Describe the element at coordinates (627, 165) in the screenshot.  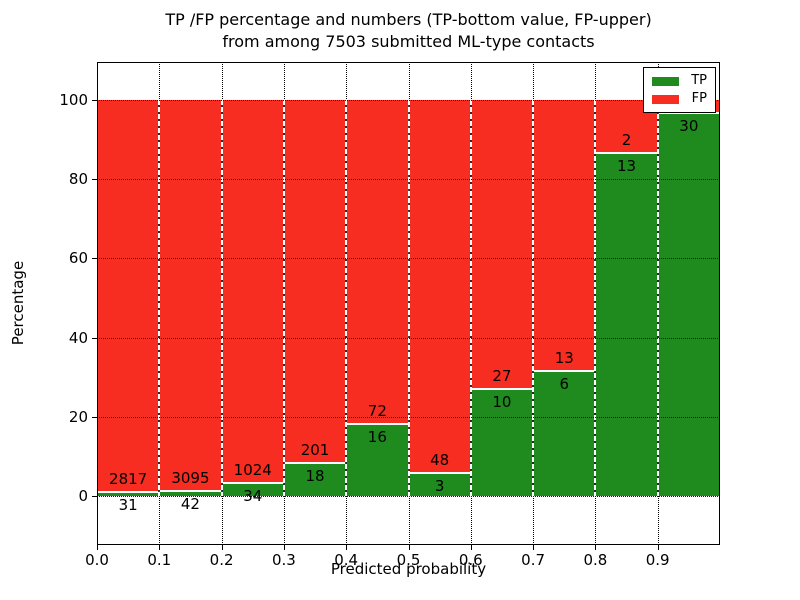
I see `tp-count-label: 13` at that location.